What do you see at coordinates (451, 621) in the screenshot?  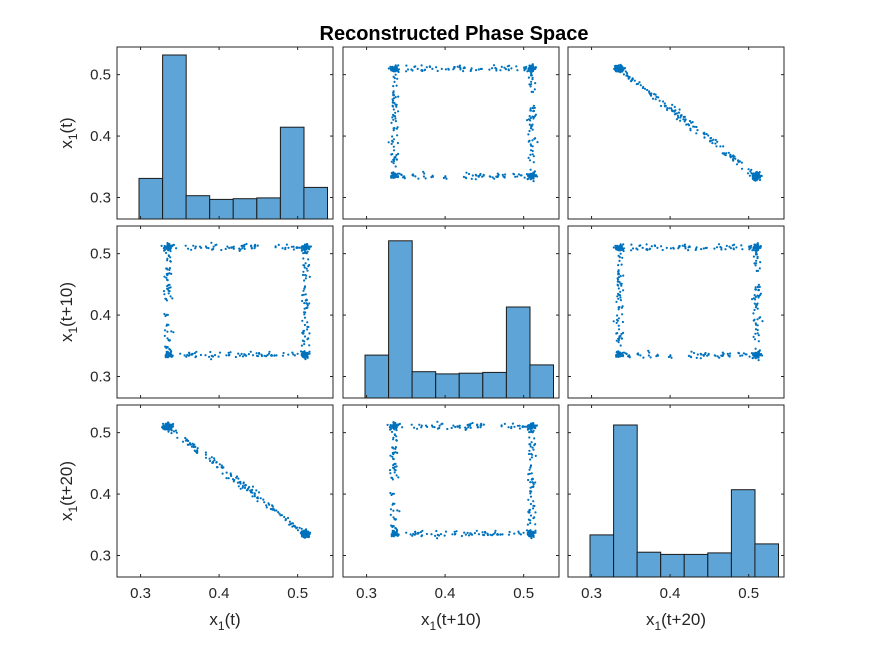 I see `x-axis-label: x1(t+10)` at bounding box center [451, 621].